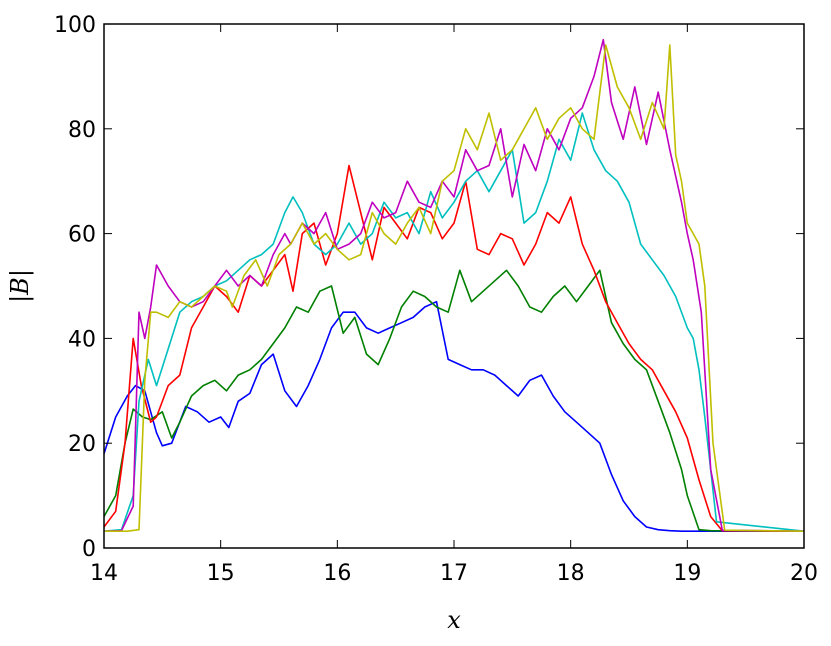 The height and width of the screenshot is (646, 831). I want to click on x-axis-label: x, so click(454, 620).